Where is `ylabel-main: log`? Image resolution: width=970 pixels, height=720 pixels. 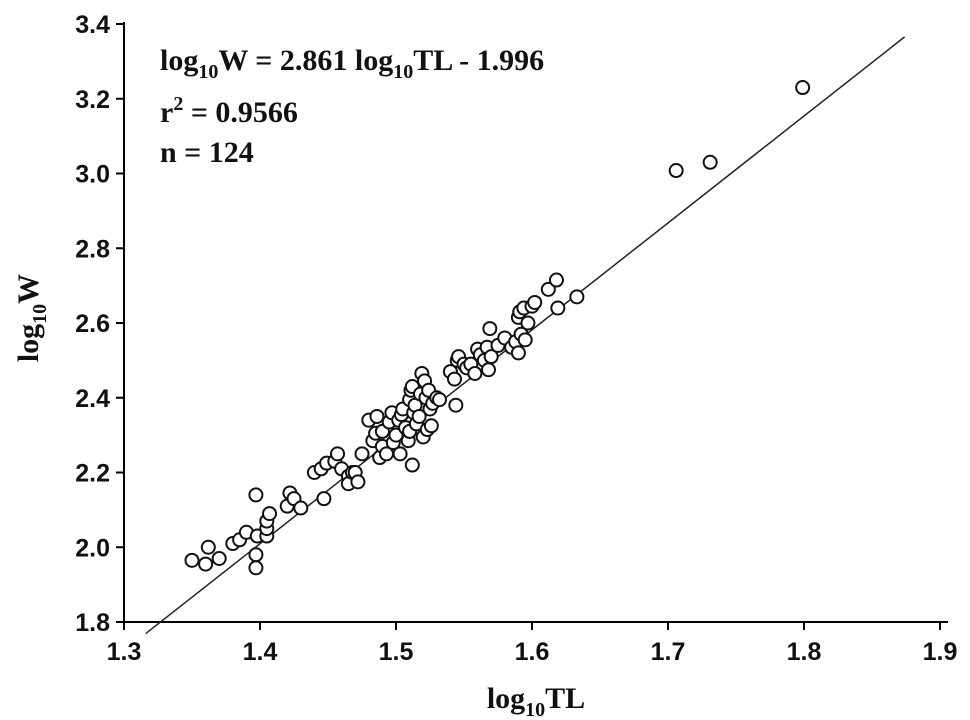
ylabel-main: log is located at coordinates (28, 343).